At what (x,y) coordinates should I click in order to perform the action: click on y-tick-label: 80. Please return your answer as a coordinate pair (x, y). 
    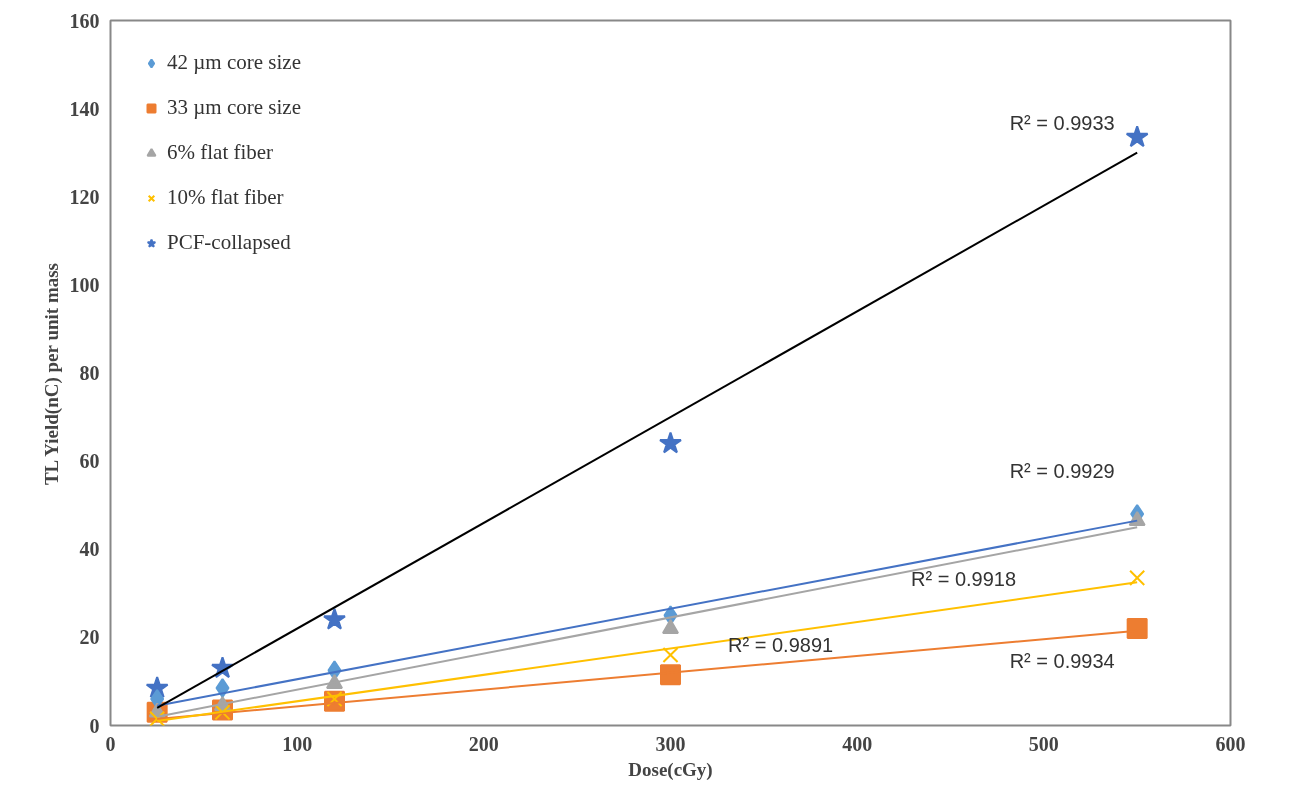
    Looking at the image, I should click on (89, 373).